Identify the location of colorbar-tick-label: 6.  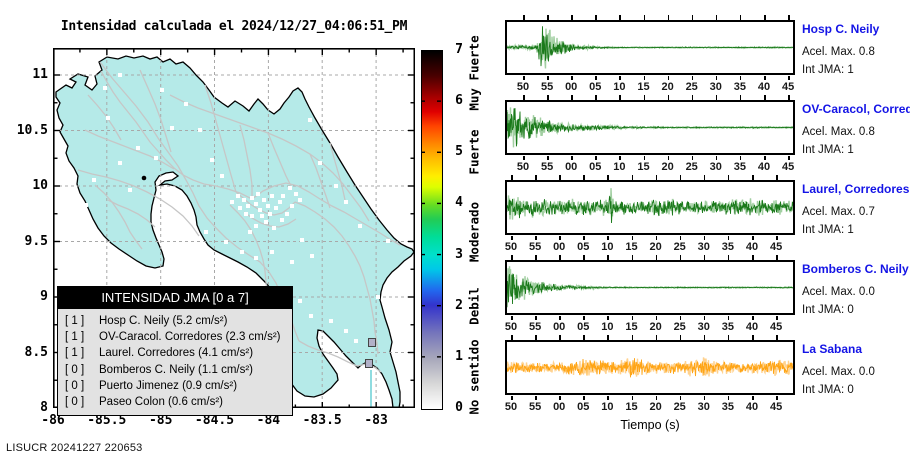
(459, 101).